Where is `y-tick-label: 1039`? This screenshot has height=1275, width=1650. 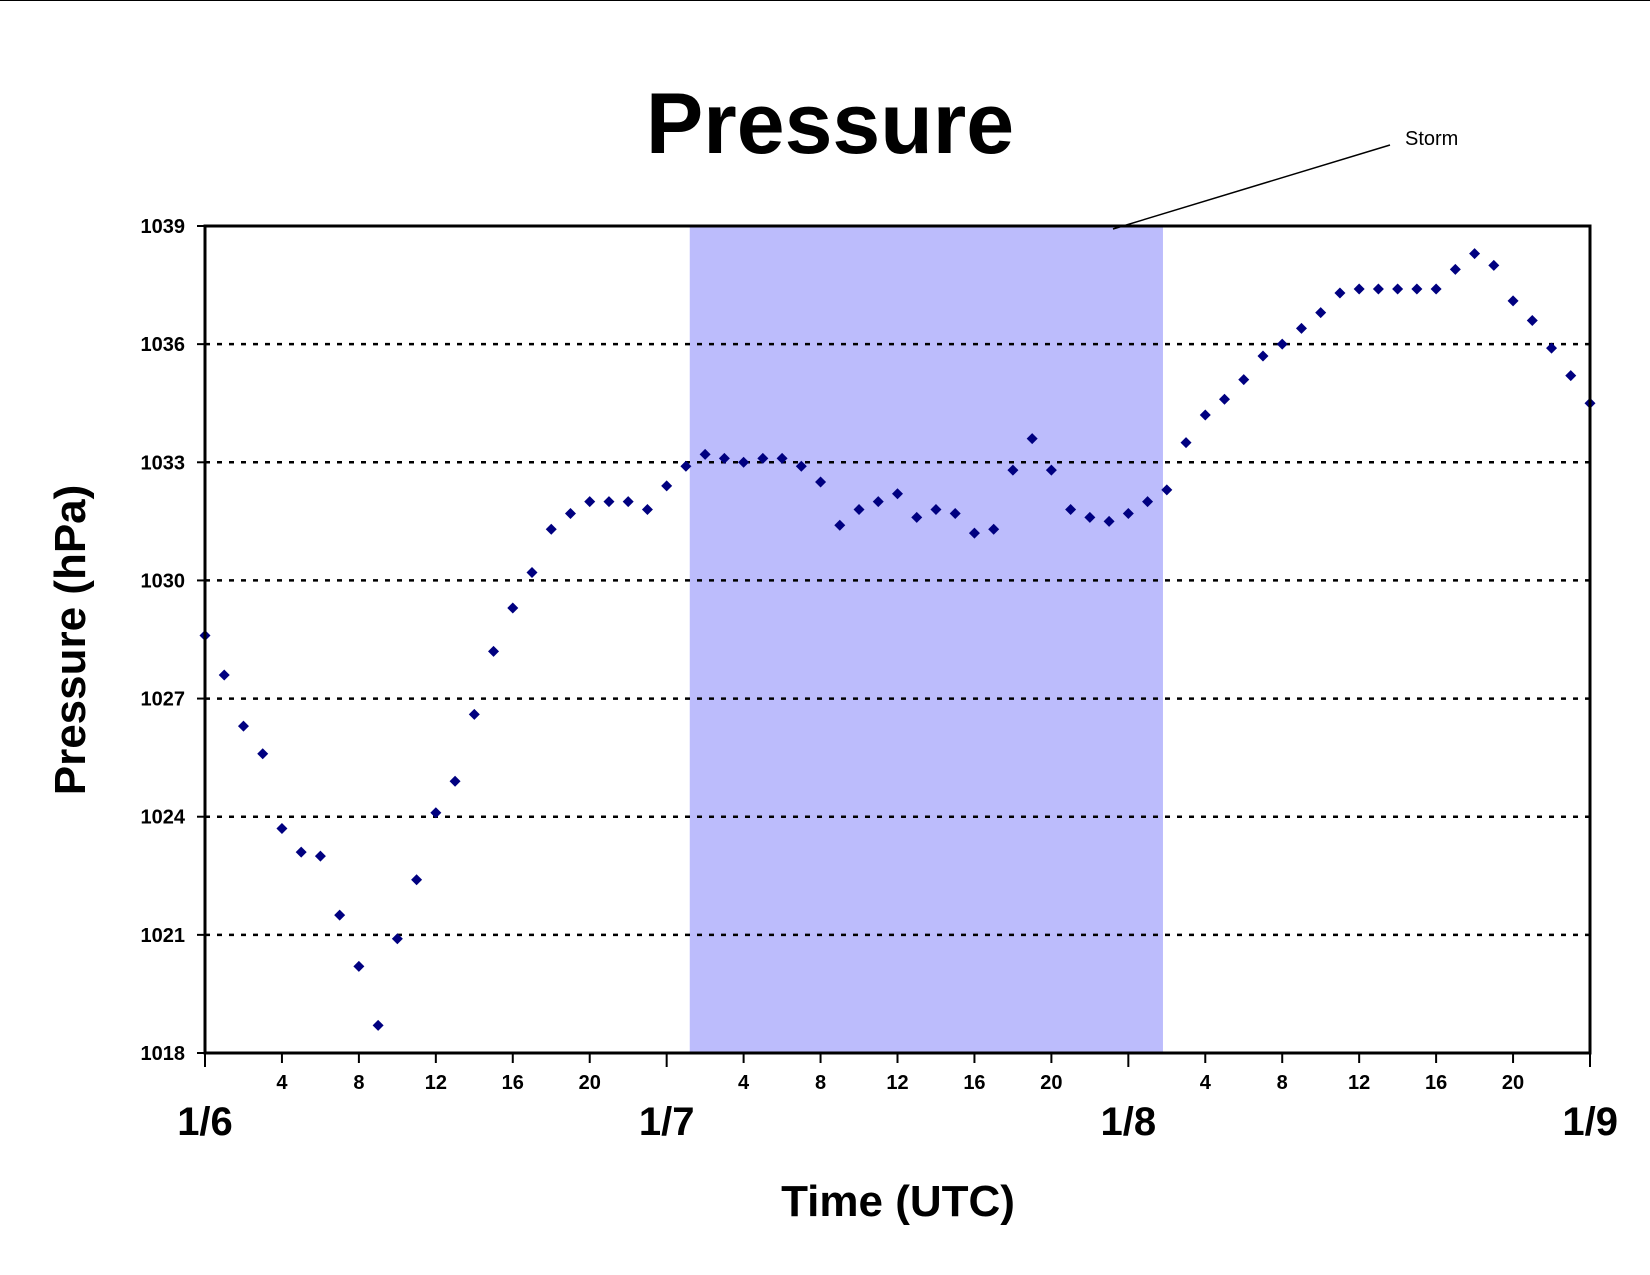 y-tick-label: 1039 is located at coordinates (163, 227).